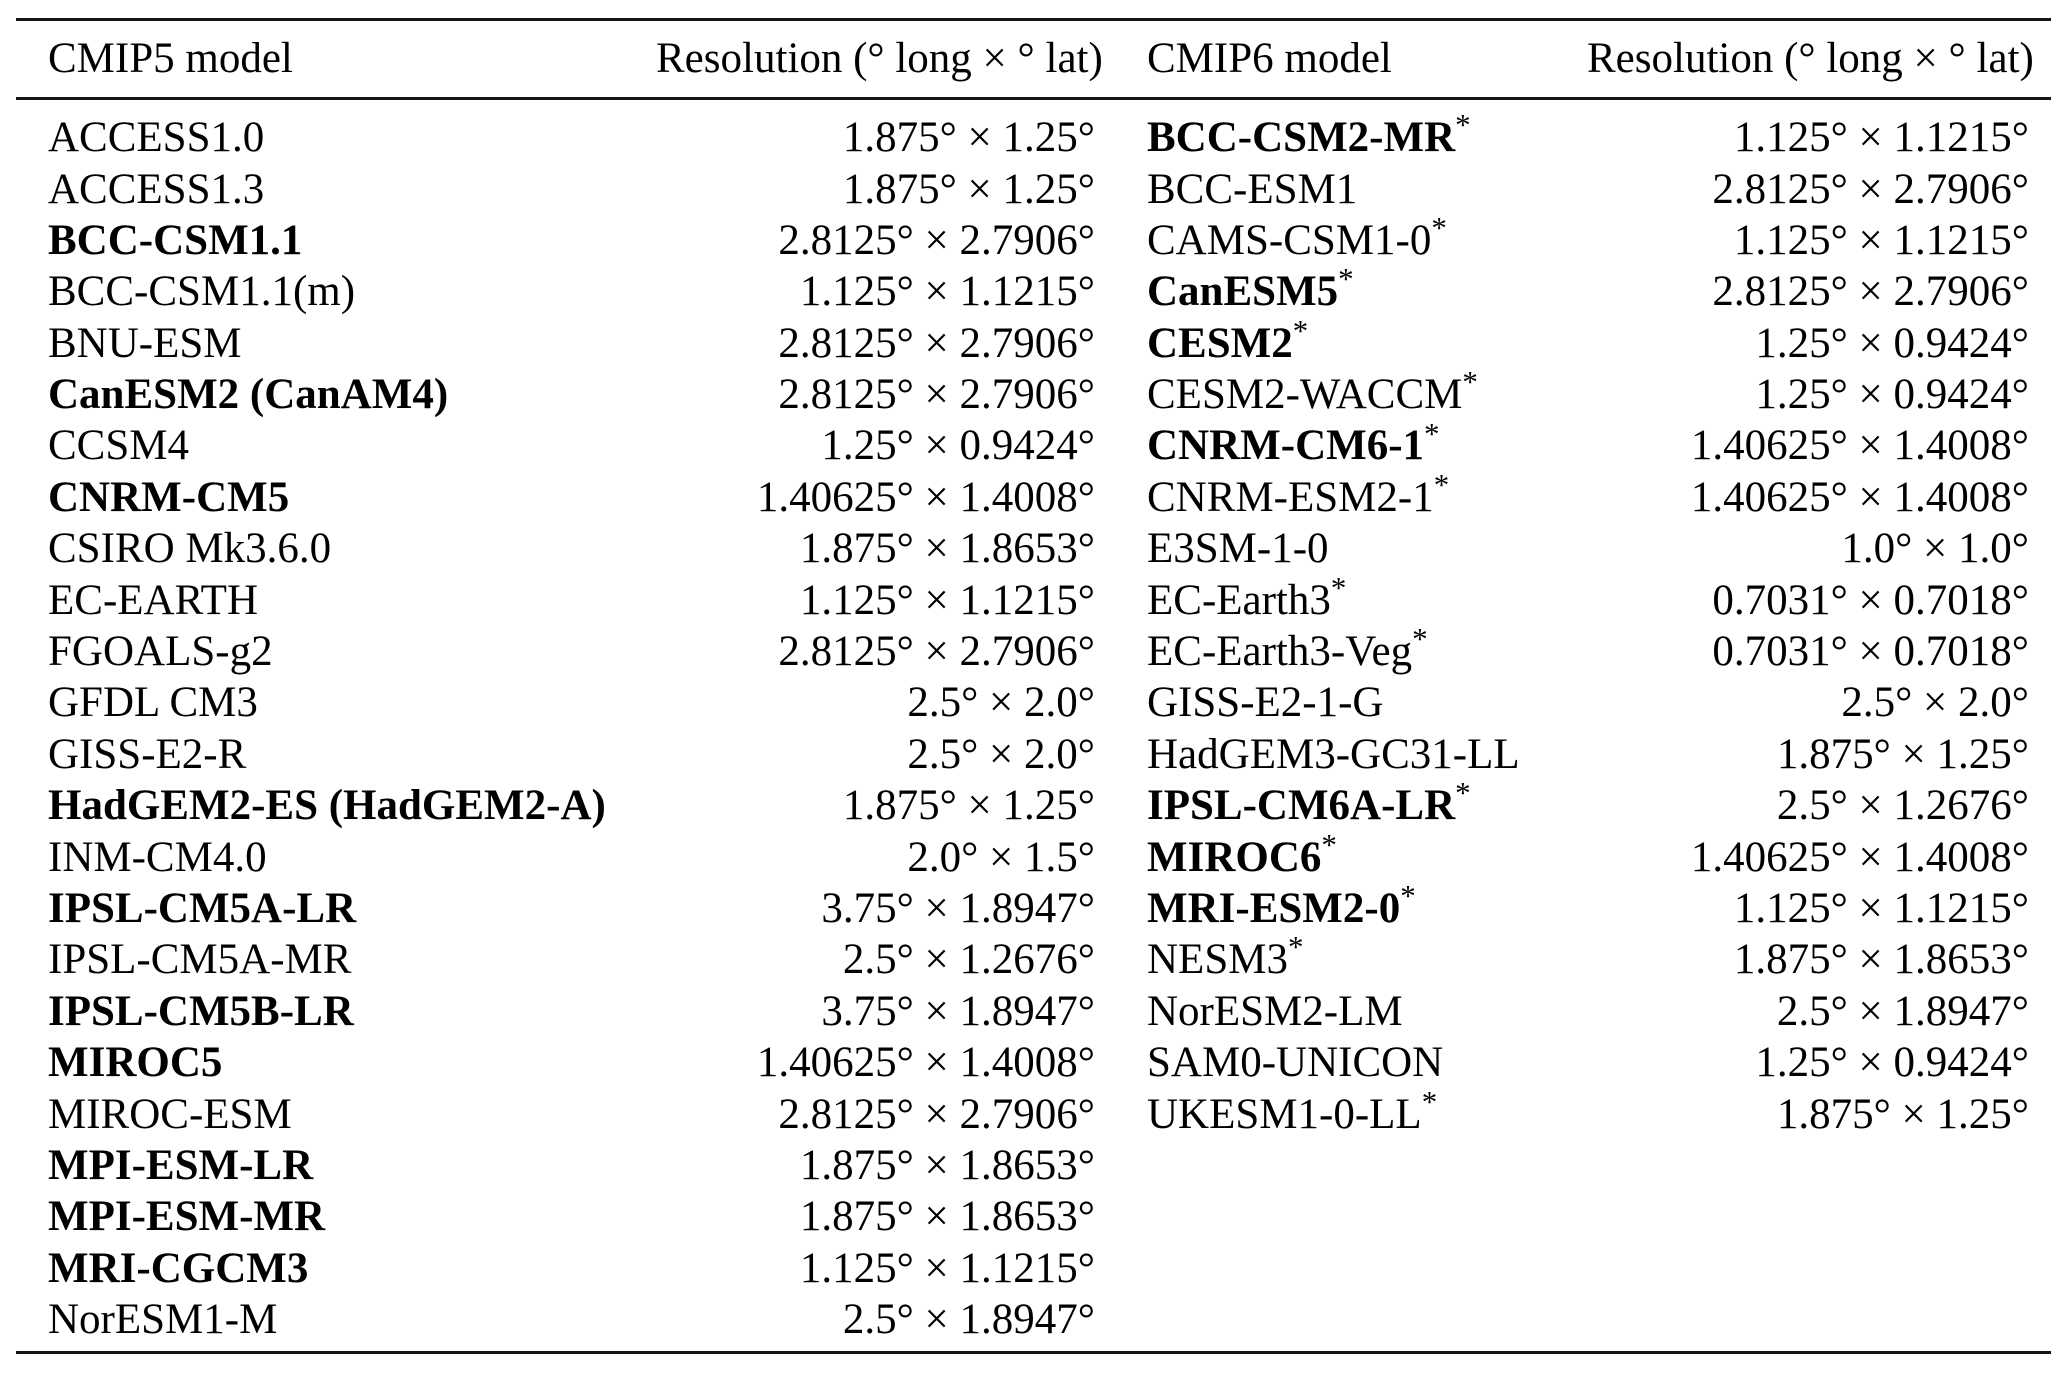 Image resolution: width=2067 pixels, height=1392 pixels. Describe the element at coordinates (170, 1114) in the screenshot. I see `model-name: MIROC-ESM` at that location.